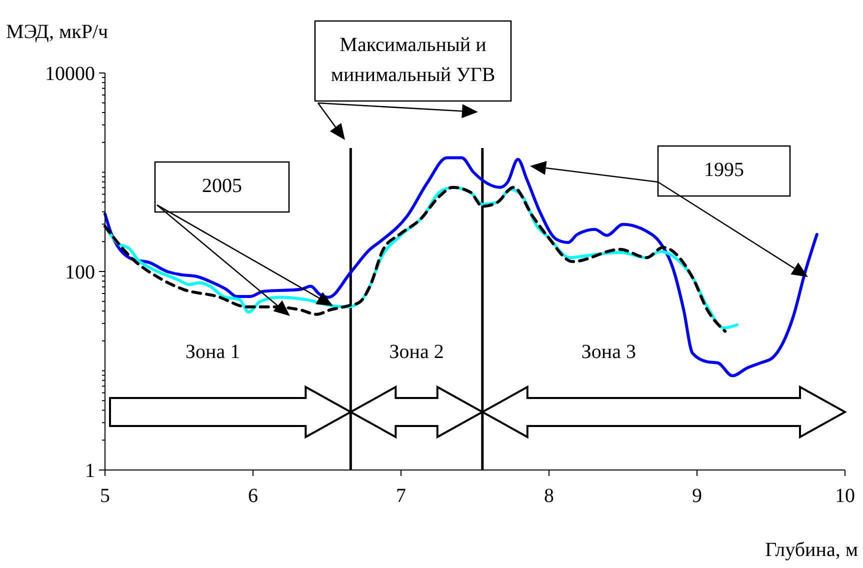  I want to click on x-tick-label: 5, so click(105, 496).